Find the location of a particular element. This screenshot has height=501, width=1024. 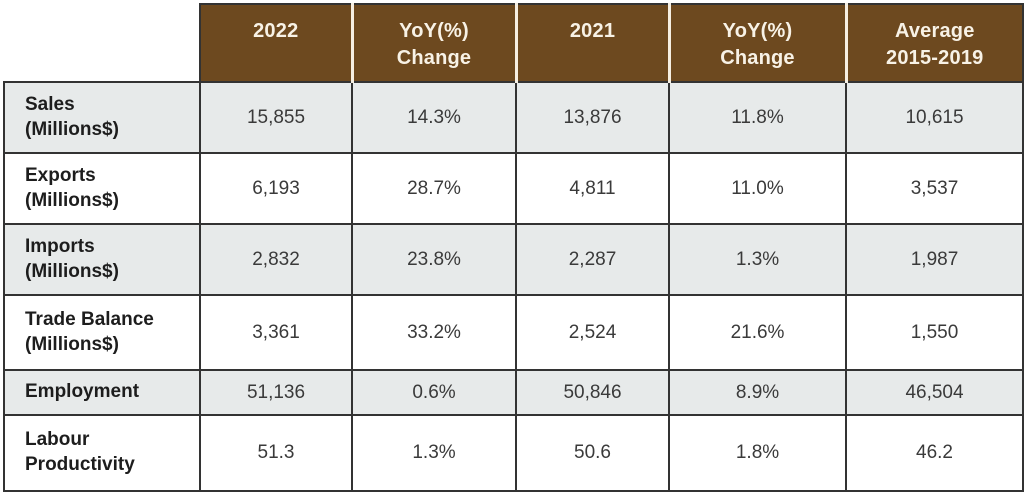

row-label-text: Exports is located at coordinates (60, 175).